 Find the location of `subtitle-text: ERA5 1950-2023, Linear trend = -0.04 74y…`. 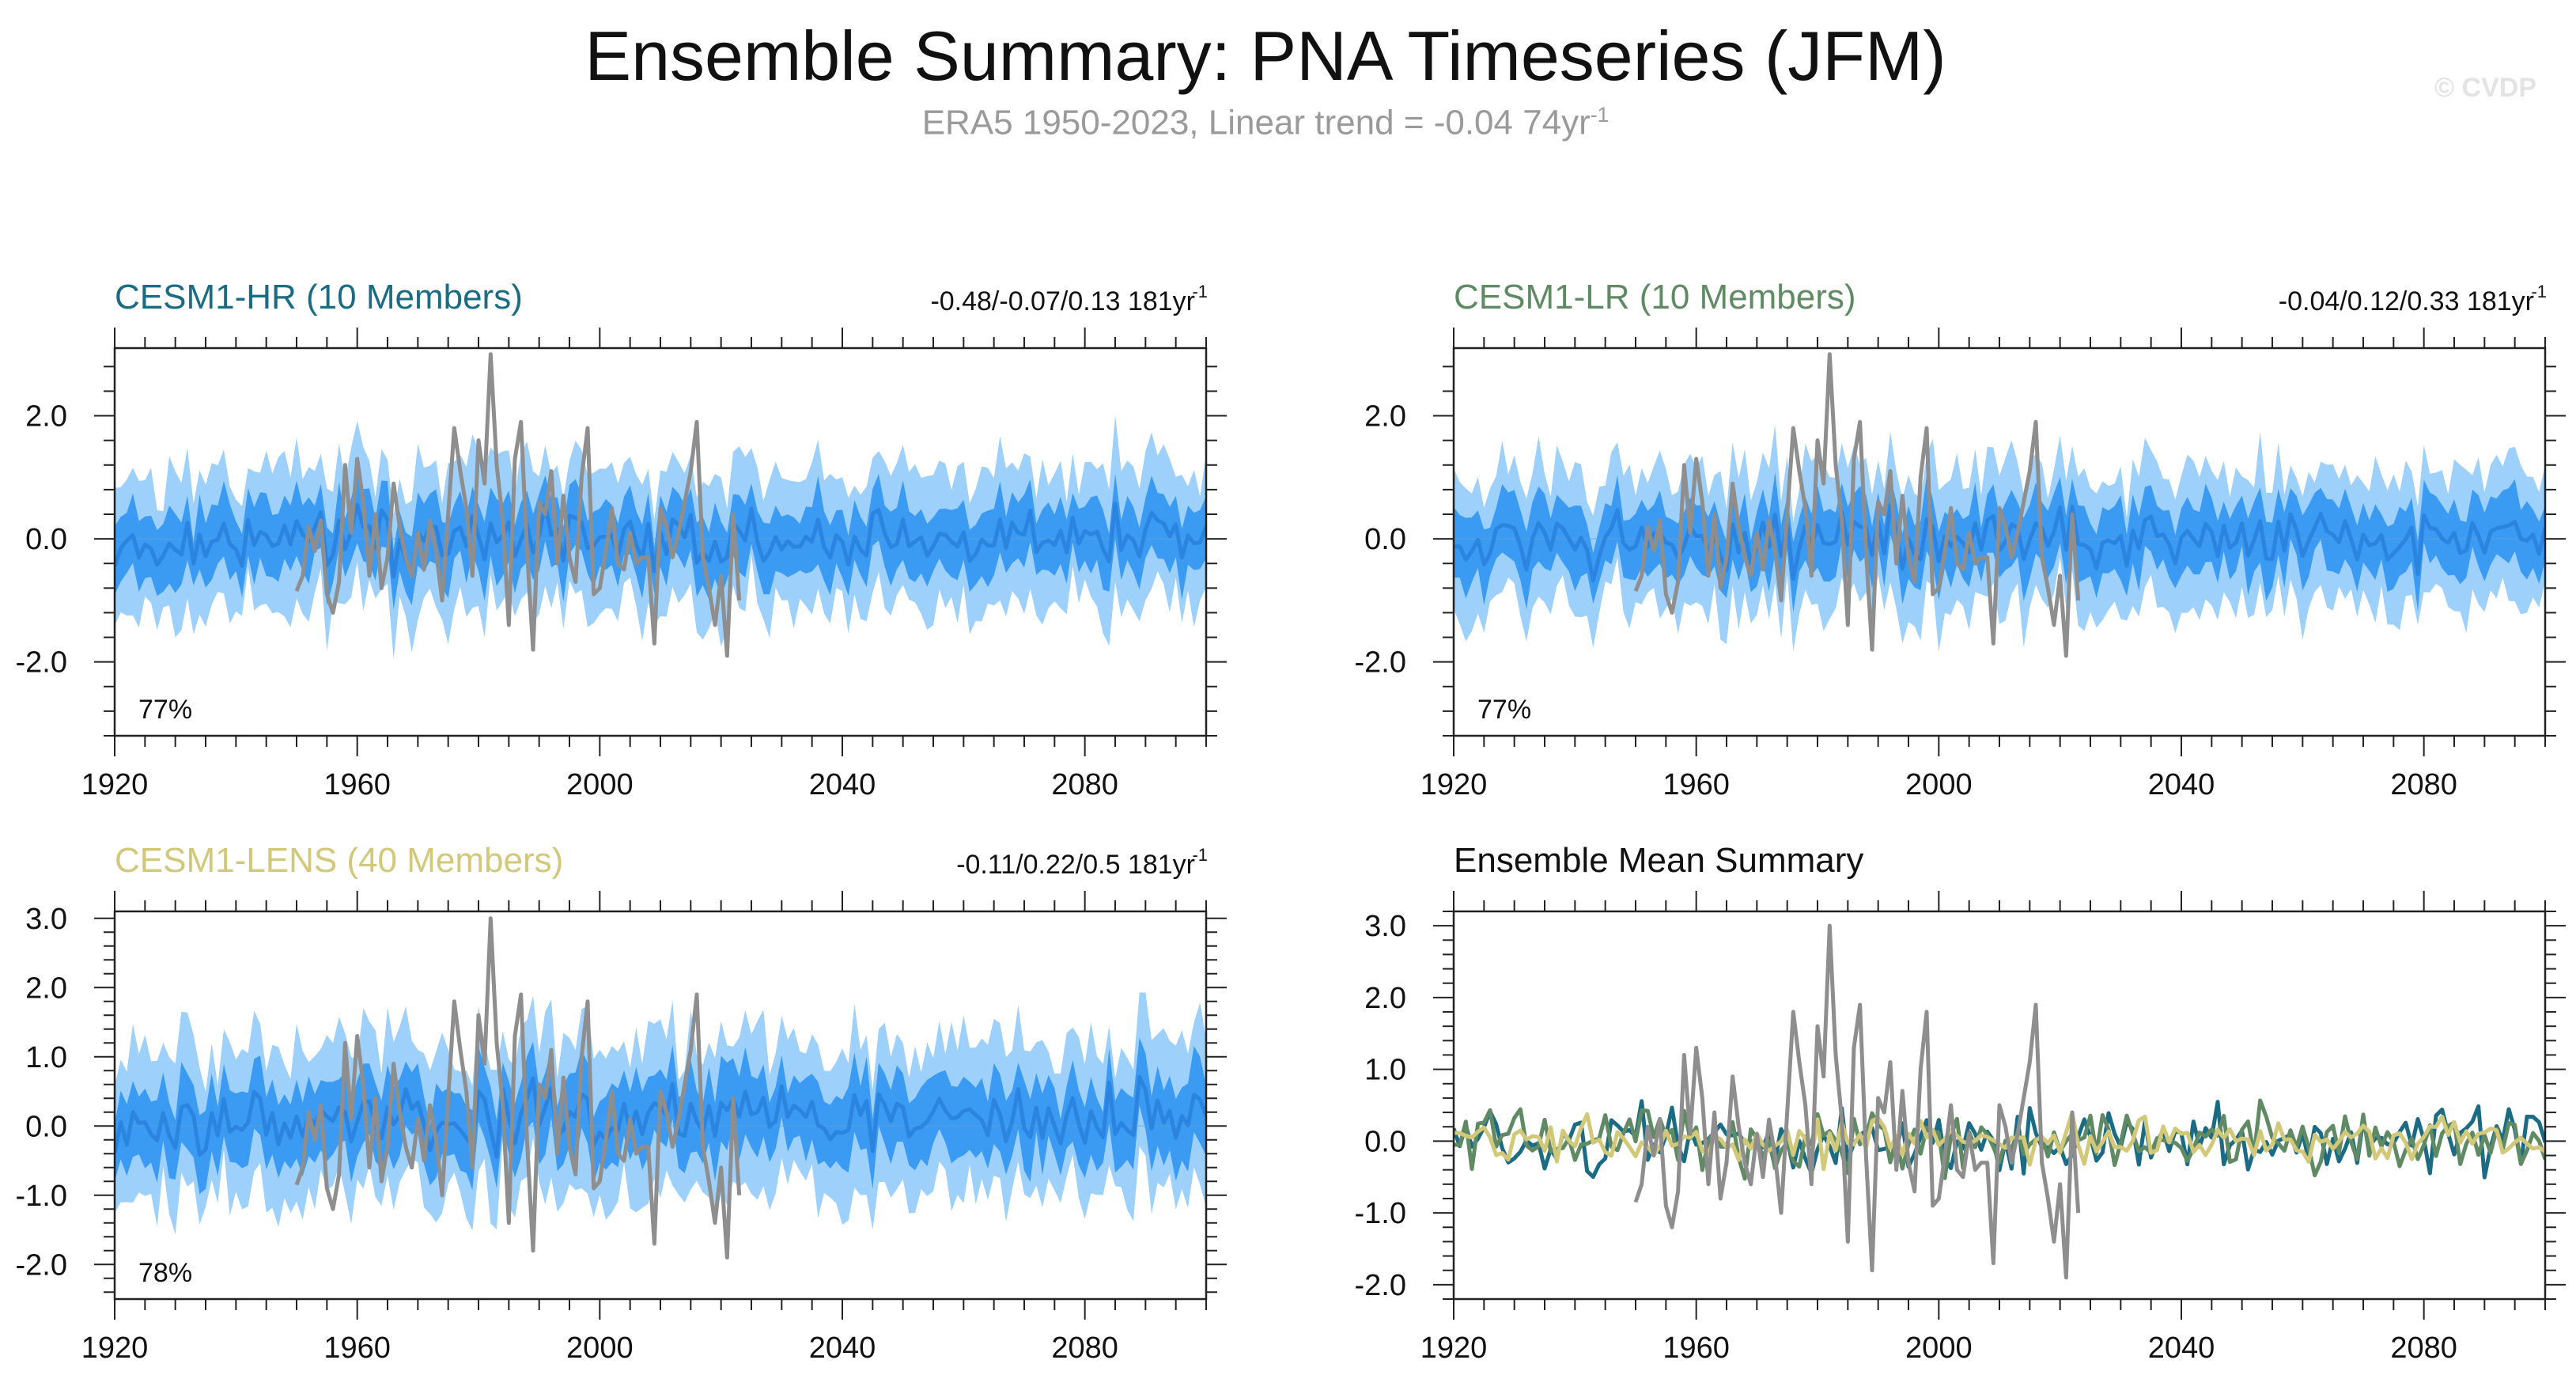

subtitle-text: ERA5 1950-2023, Linear trend = -0.04 74y… is located at coordinates (1256, 122).